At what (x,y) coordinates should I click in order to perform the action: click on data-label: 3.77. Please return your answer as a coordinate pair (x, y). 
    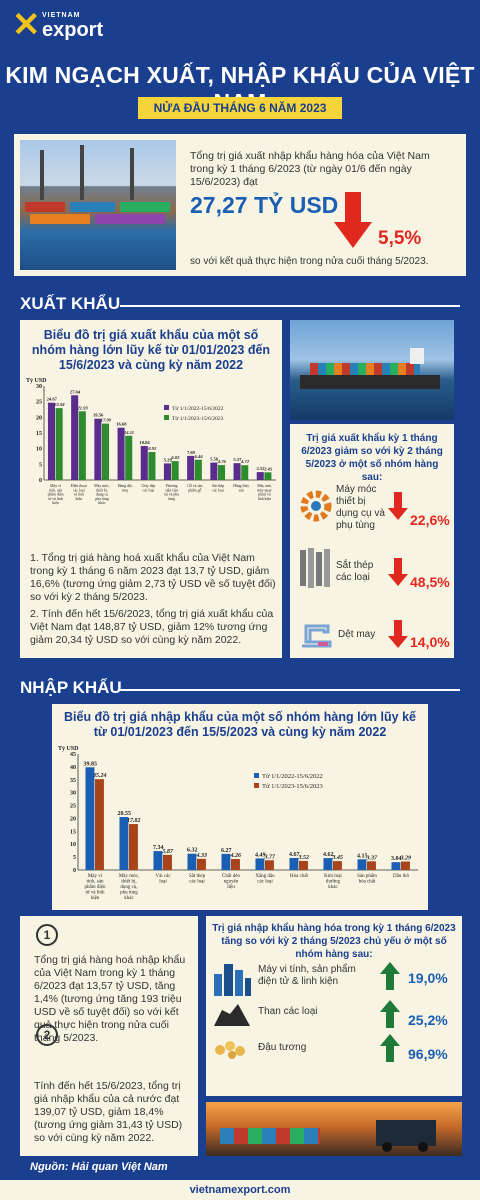
    Looking at the image, I should click on (270, 857).